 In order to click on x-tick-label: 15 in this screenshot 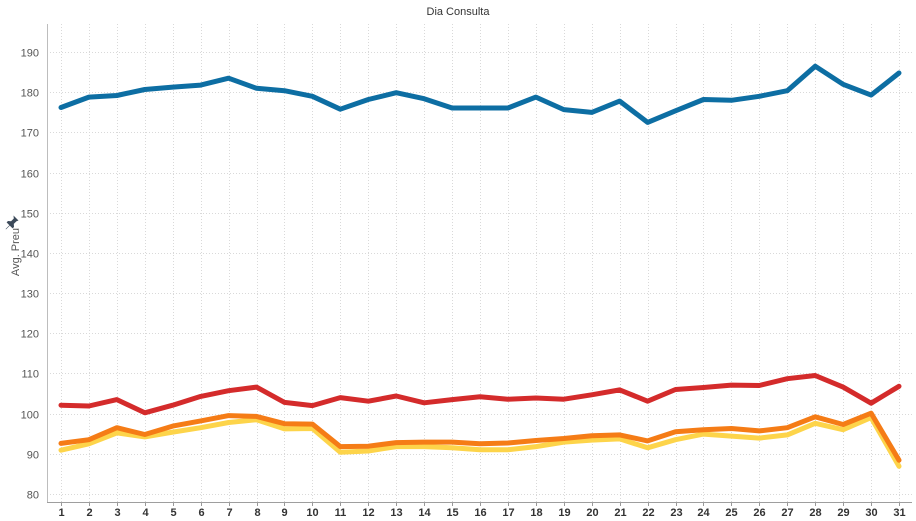, I will do `click(452, 513)`.